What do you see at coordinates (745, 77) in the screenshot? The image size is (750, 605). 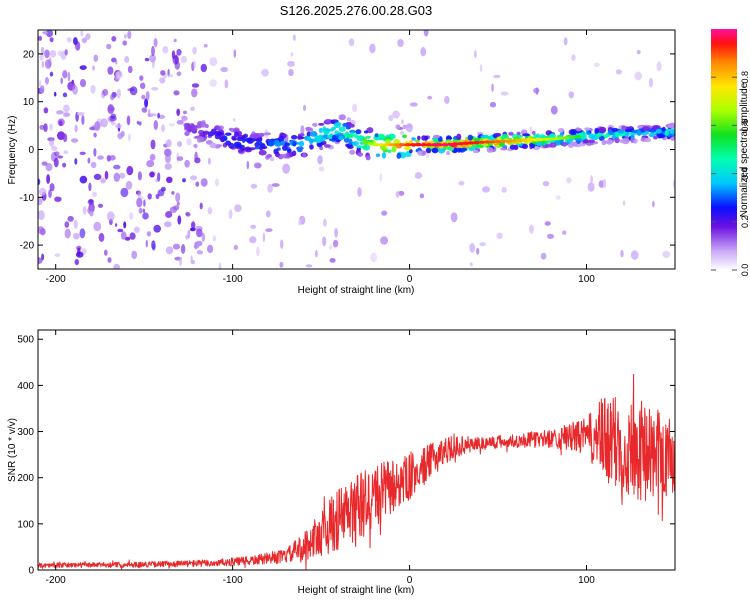 I see `colorbar-tick-label: 0.8` at bounding box center [745, 77].